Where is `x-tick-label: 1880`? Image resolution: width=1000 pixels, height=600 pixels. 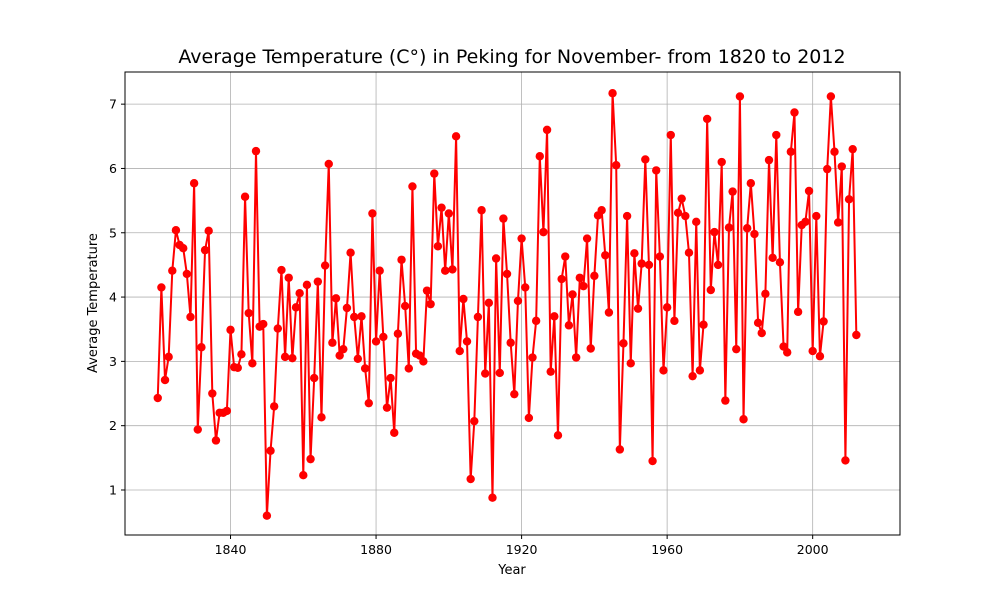
x-tick-label: 1880 is located at coordinates (376, 549).